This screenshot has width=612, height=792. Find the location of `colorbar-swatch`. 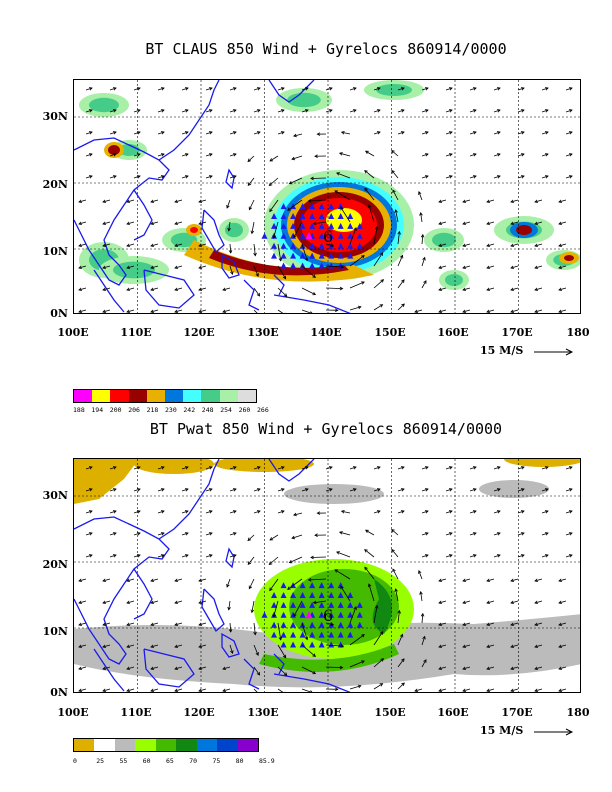

colorbar-swatch is located at coordinates (84, 745).